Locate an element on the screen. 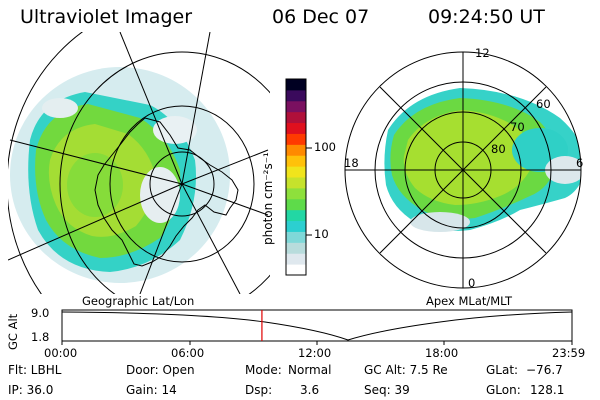 The width and height of the screenshot is (600, 400). status-glat-value: −76.7 is located at coordinates (544, 370).